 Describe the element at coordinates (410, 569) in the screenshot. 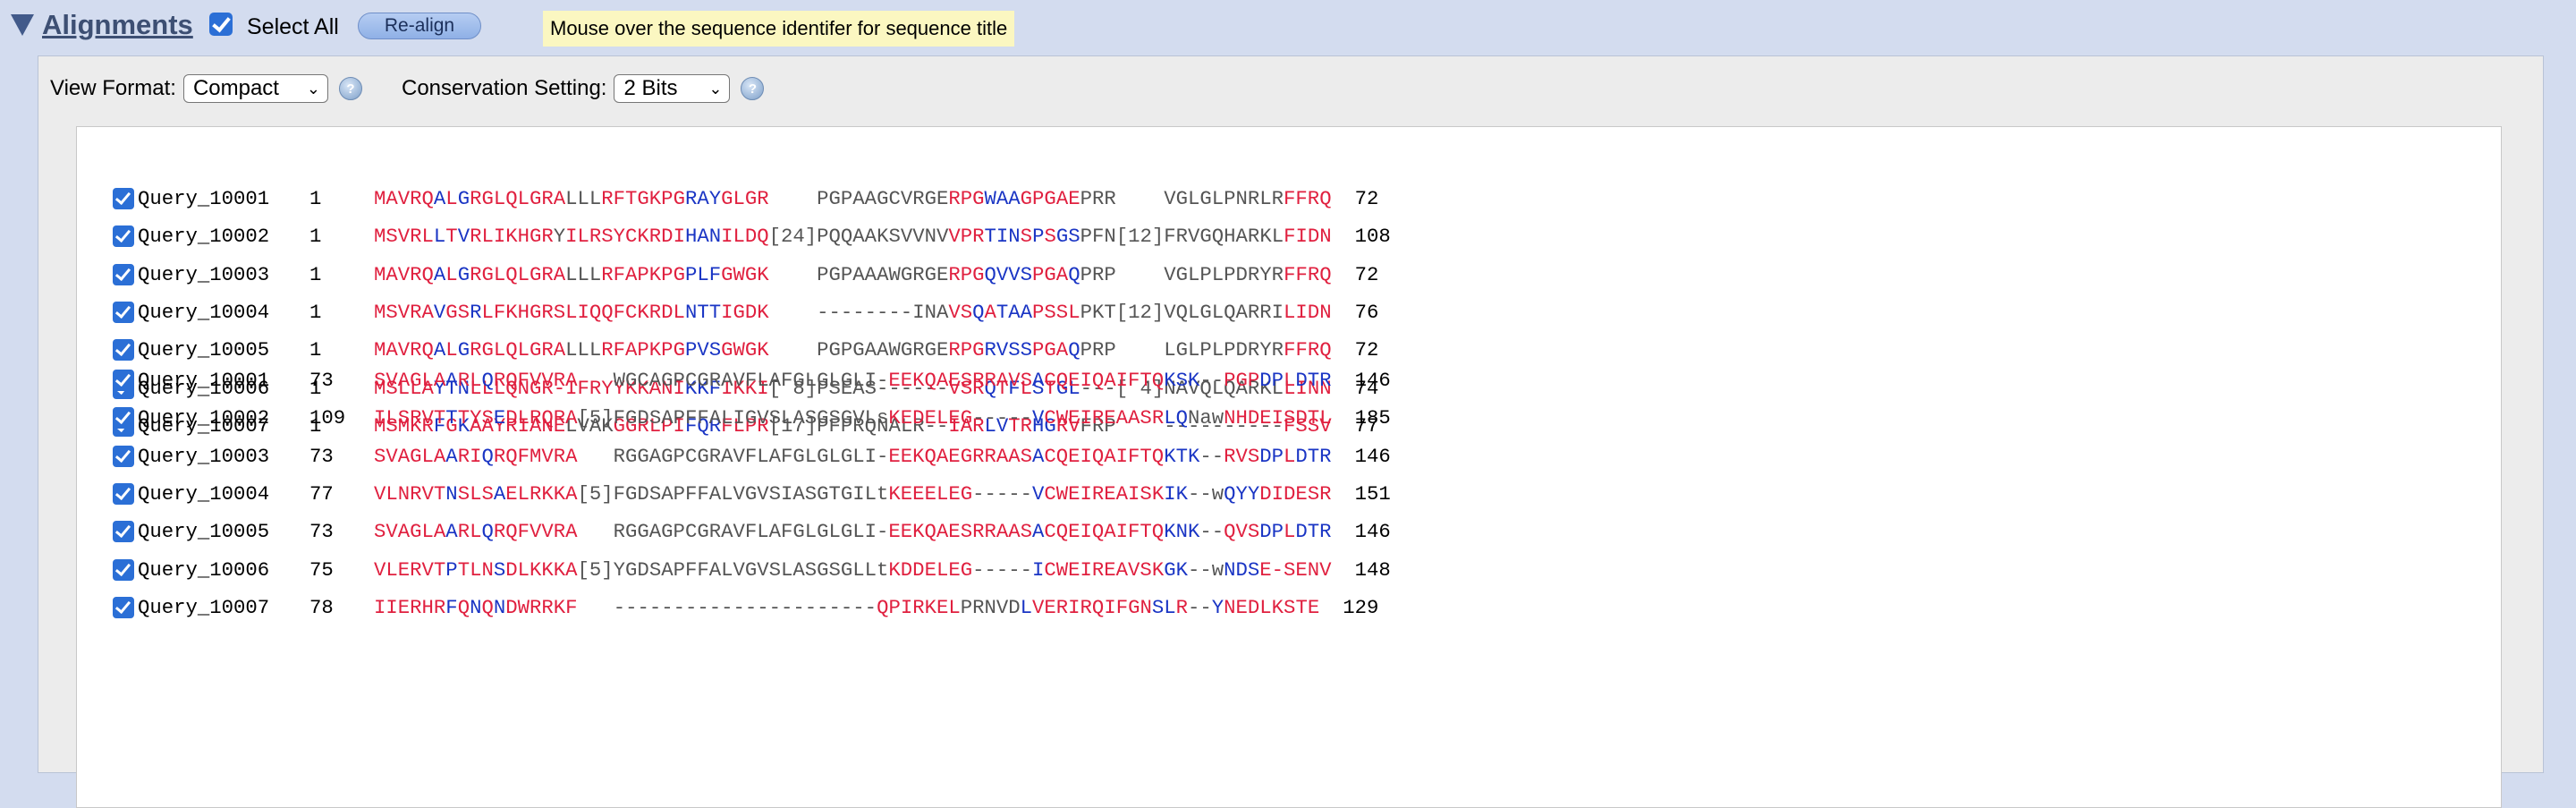

I see `residue-segment: VLERVT` at that location.